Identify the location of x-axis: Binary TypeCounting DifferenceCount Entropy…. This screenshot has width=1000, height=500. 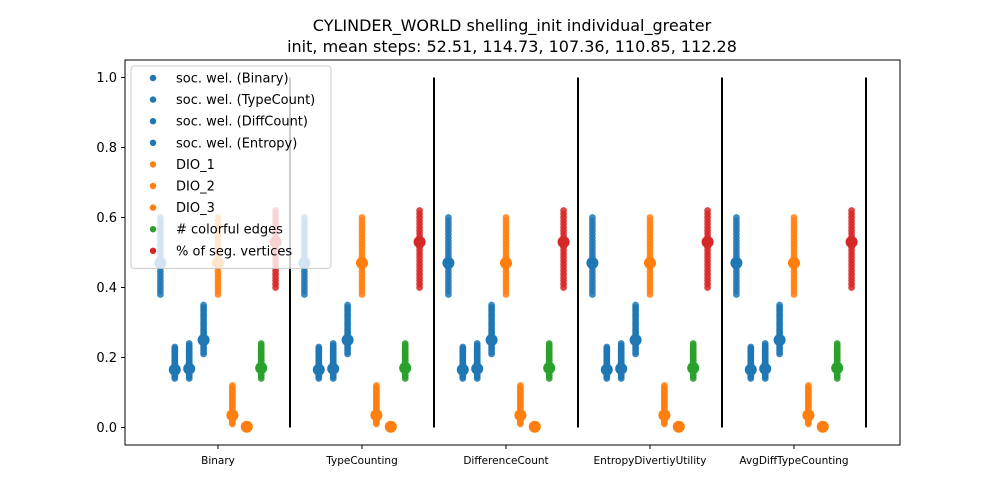
(525, 456).